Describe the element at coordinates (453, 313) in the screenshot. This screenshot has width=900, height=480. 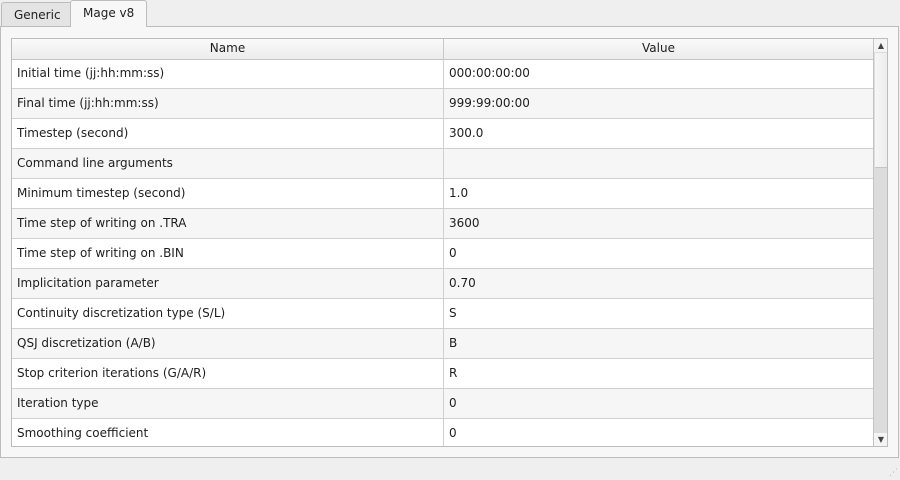
I see `value-cell: S` at that location.